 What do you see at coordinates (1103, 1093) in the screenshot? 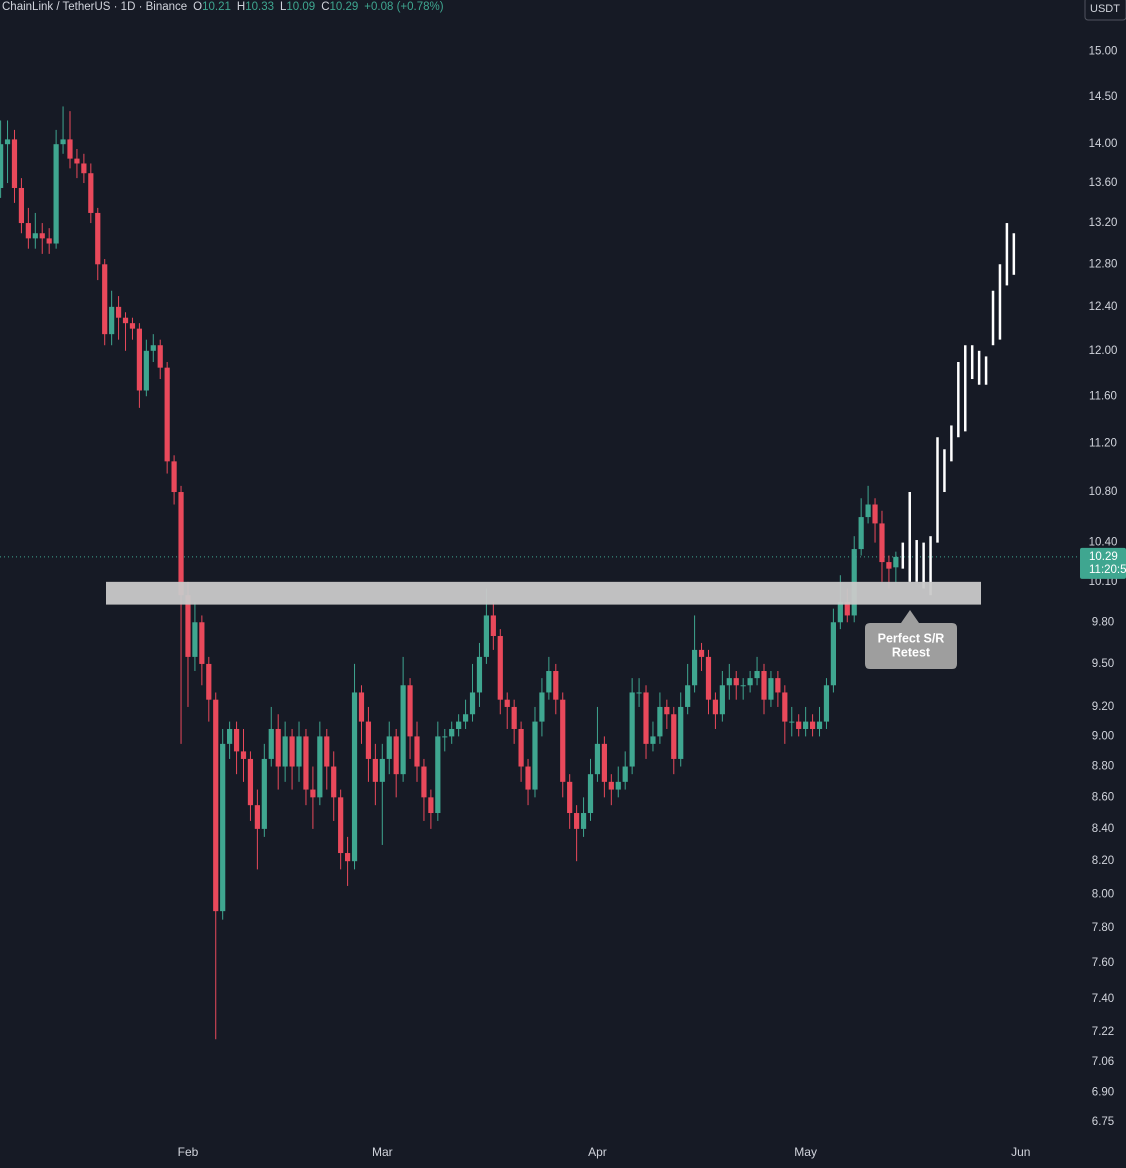
I see `y-tick-label: 6.90` at bounding box center [1103, 1093].